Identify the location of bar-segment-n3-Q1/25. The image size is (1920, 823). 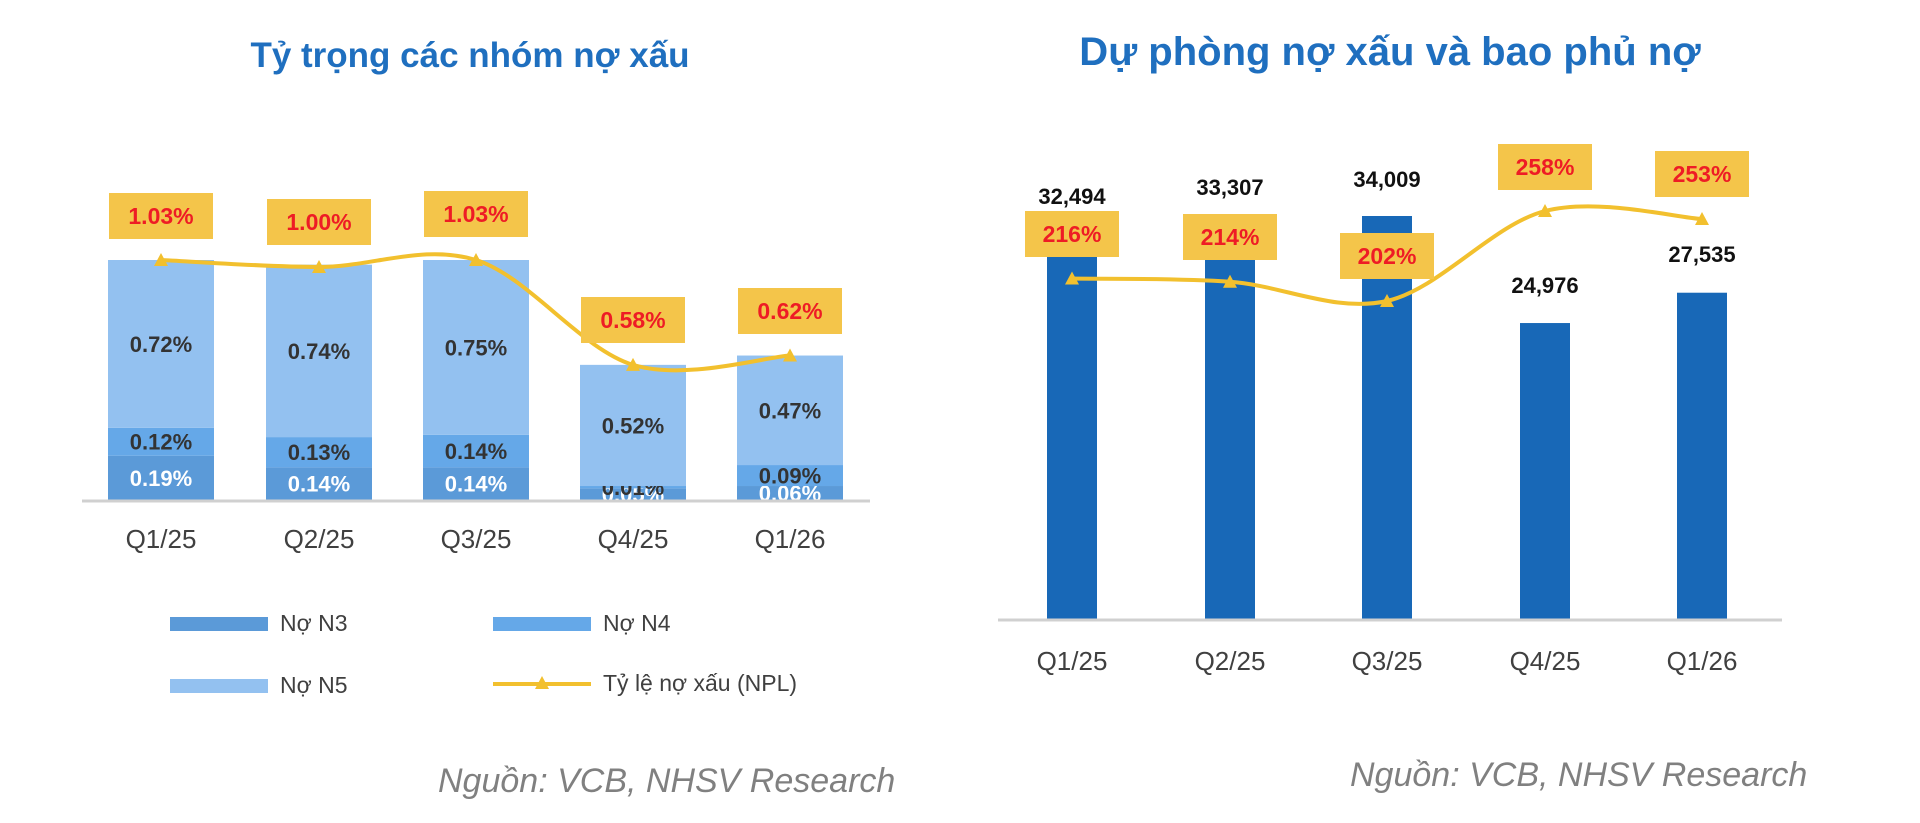
(161, 477).